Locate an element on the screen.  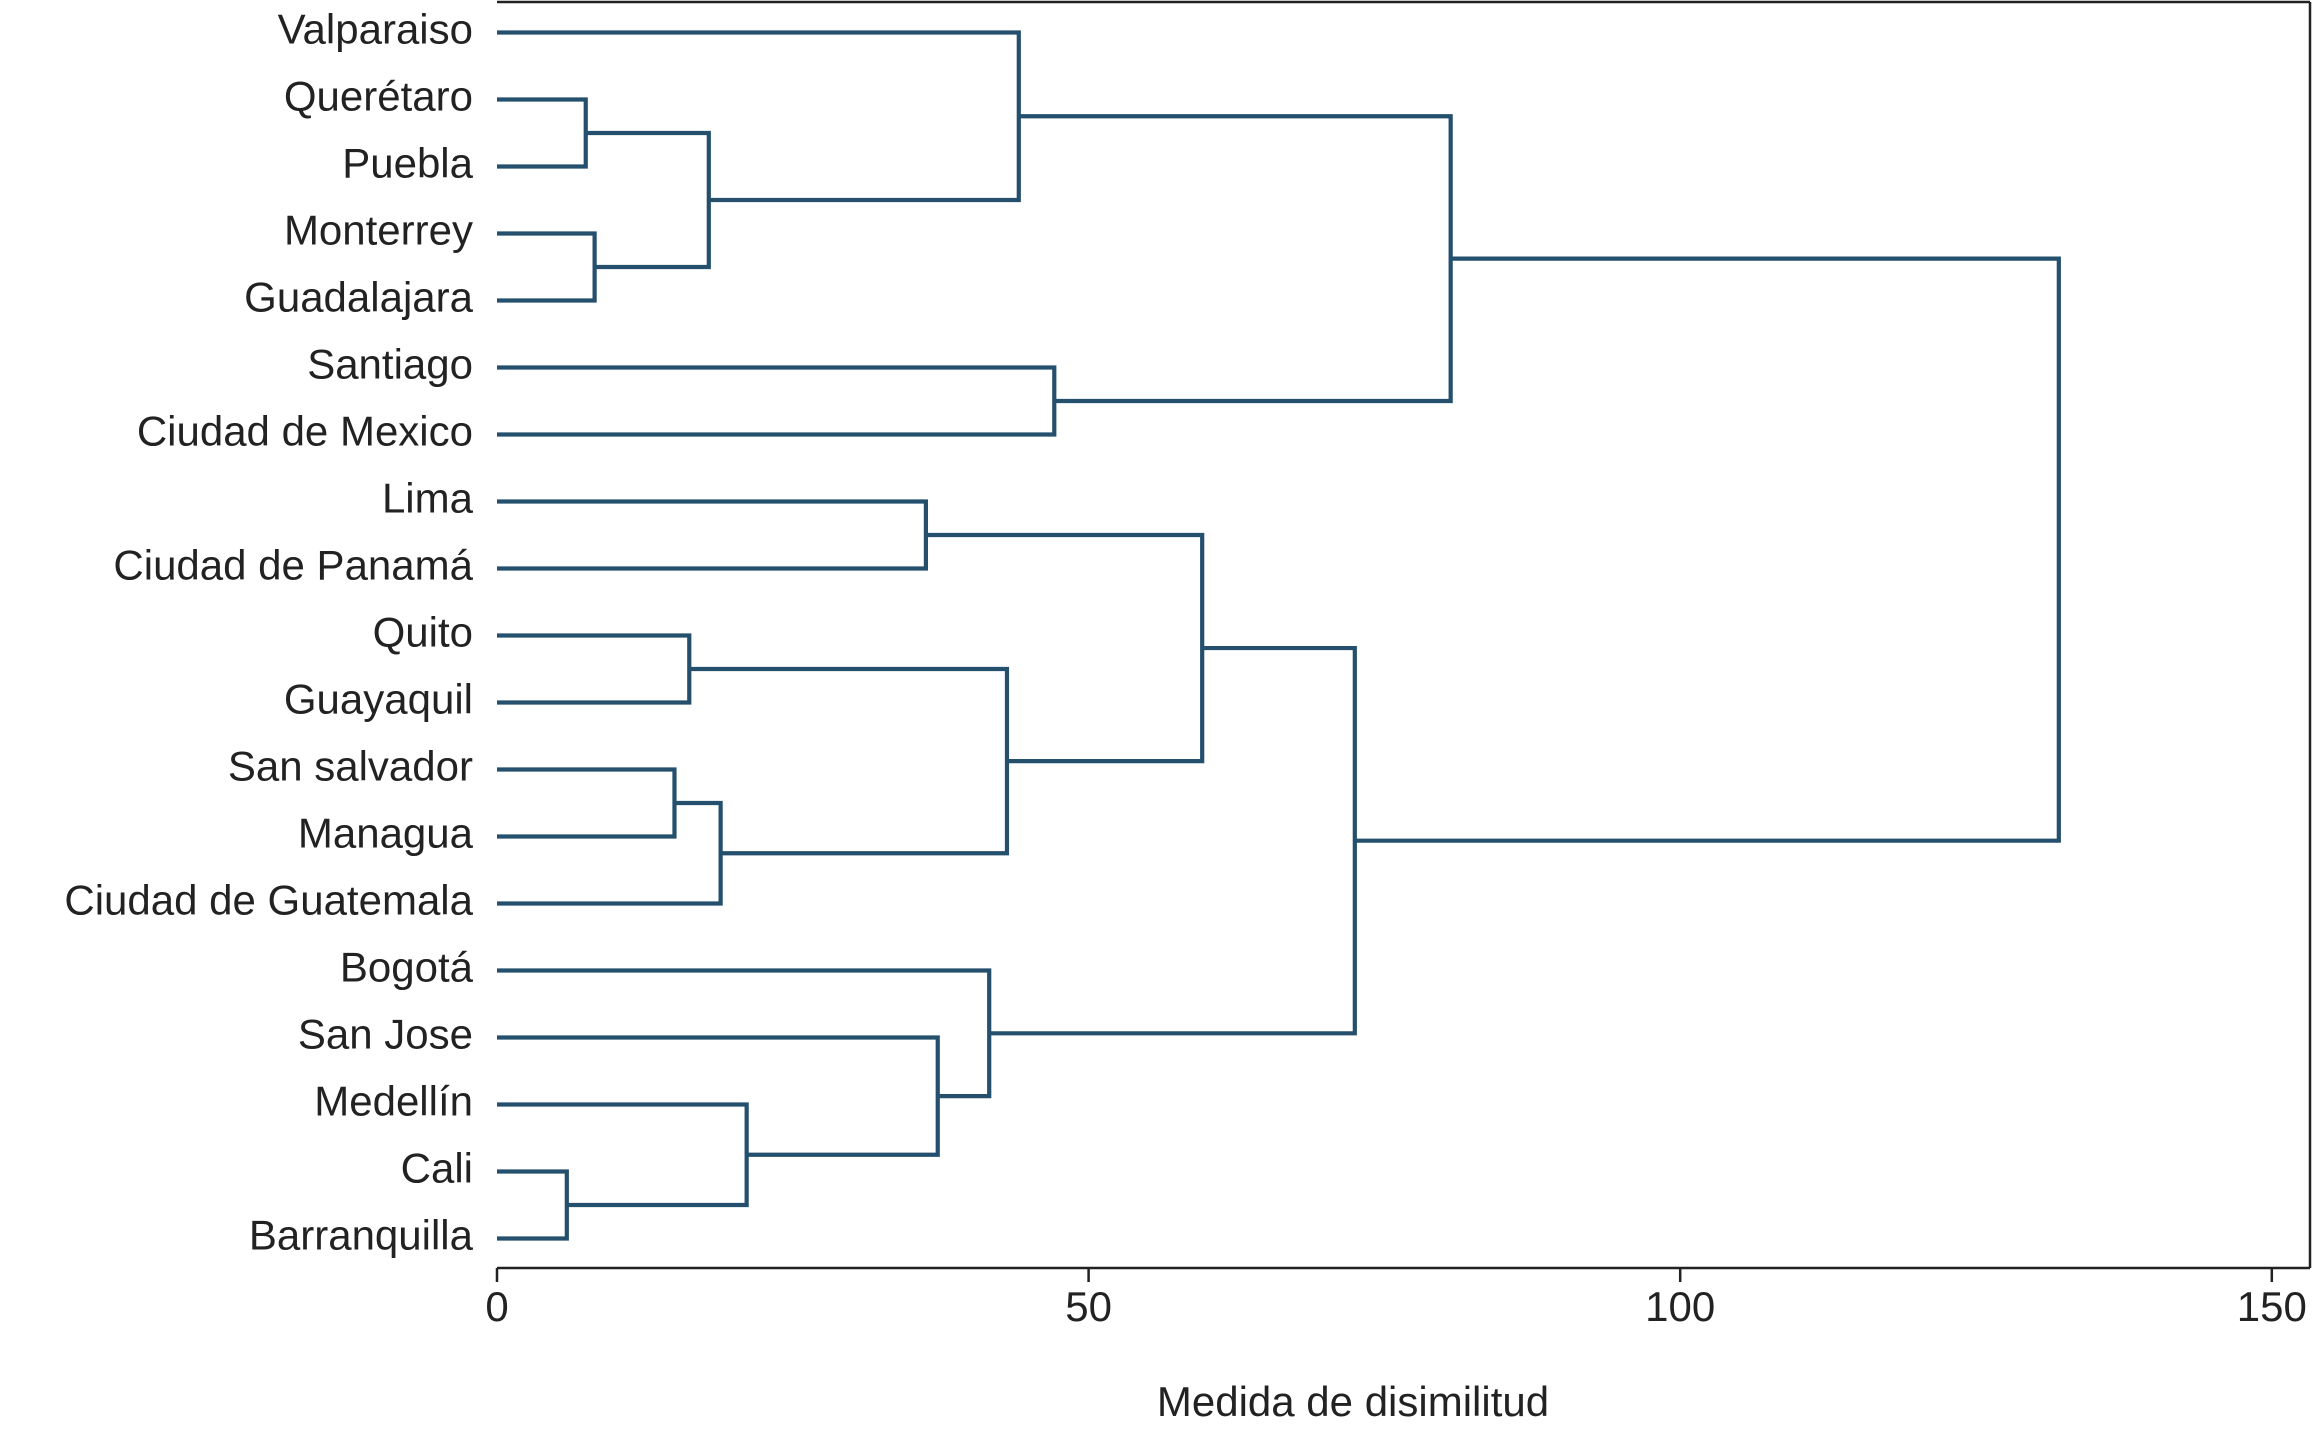
leaf-label: Quito is located at coordinates (423, 632).